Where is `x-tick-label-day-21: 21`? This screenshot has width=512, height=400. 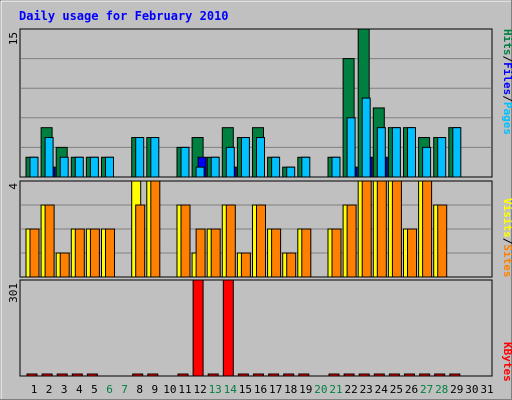
x-tick-label-day-21: 21 is located at coordinates (335, 389).